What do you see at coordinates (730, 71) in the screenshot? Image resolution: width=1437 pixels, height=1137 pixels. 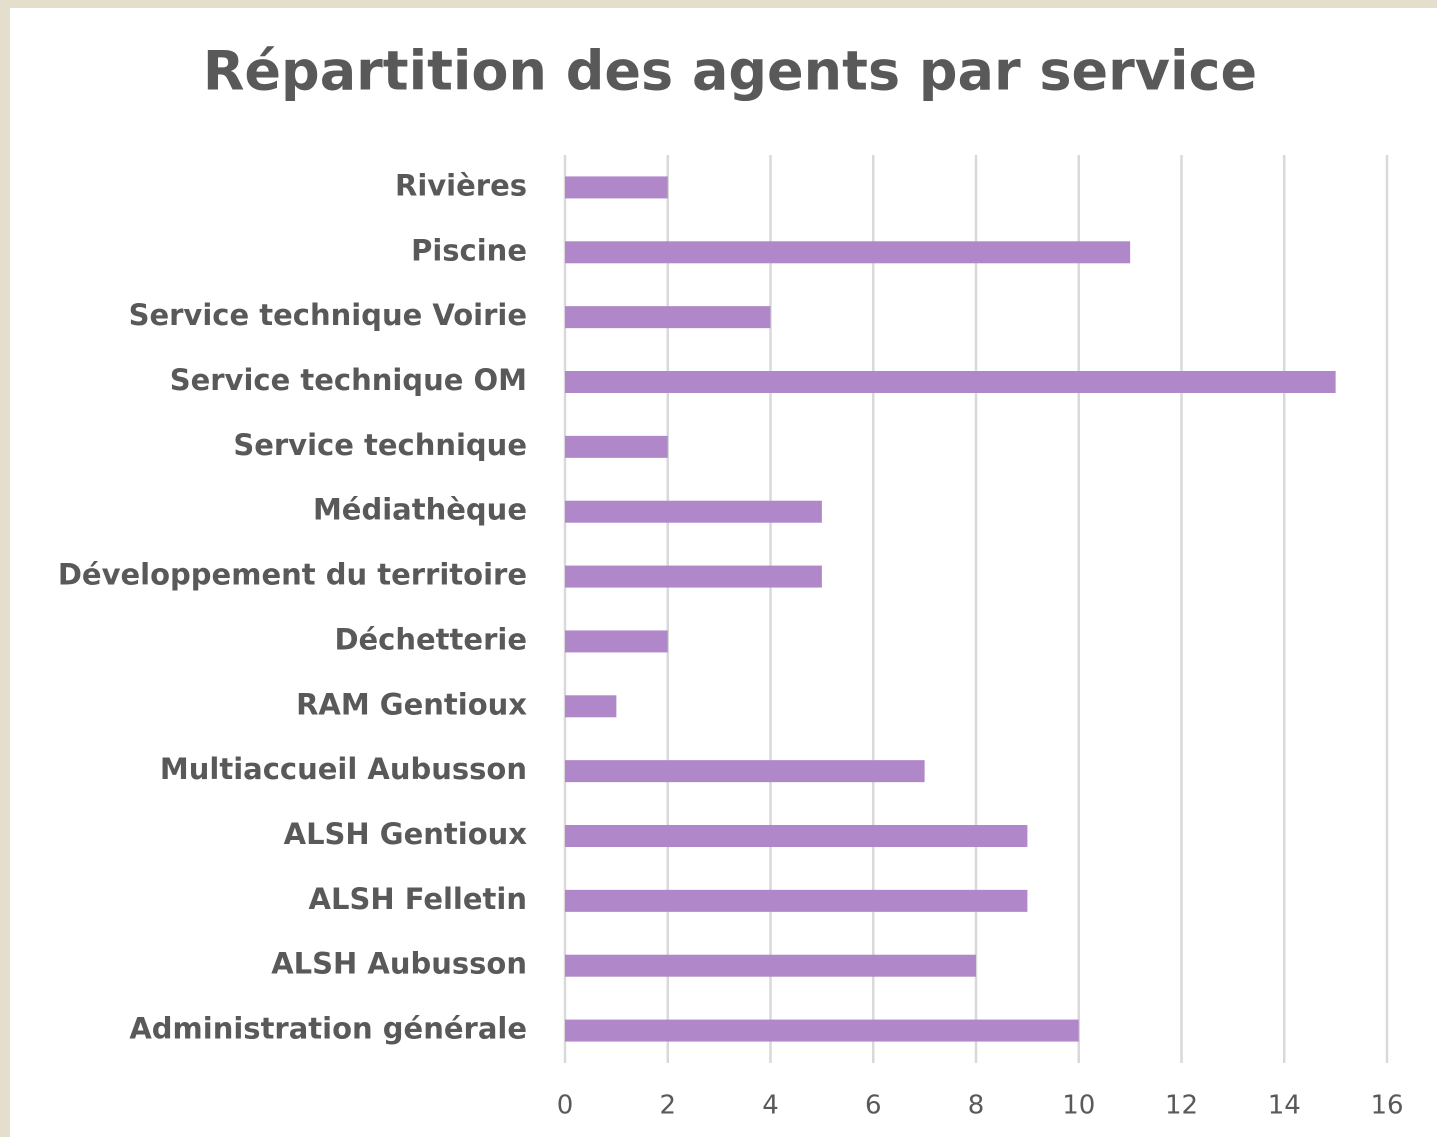 I see `chart-title: Répartition des agents par service` at bounding box center [730, 71].